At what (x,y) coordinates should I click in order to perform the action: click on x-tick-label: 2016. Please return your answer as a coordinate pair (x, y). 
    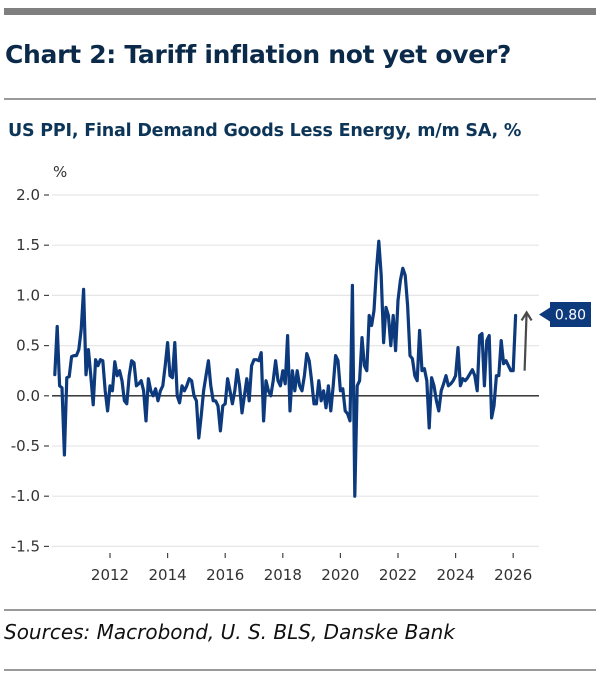
    Looking at the image, I should click on (225, 575).